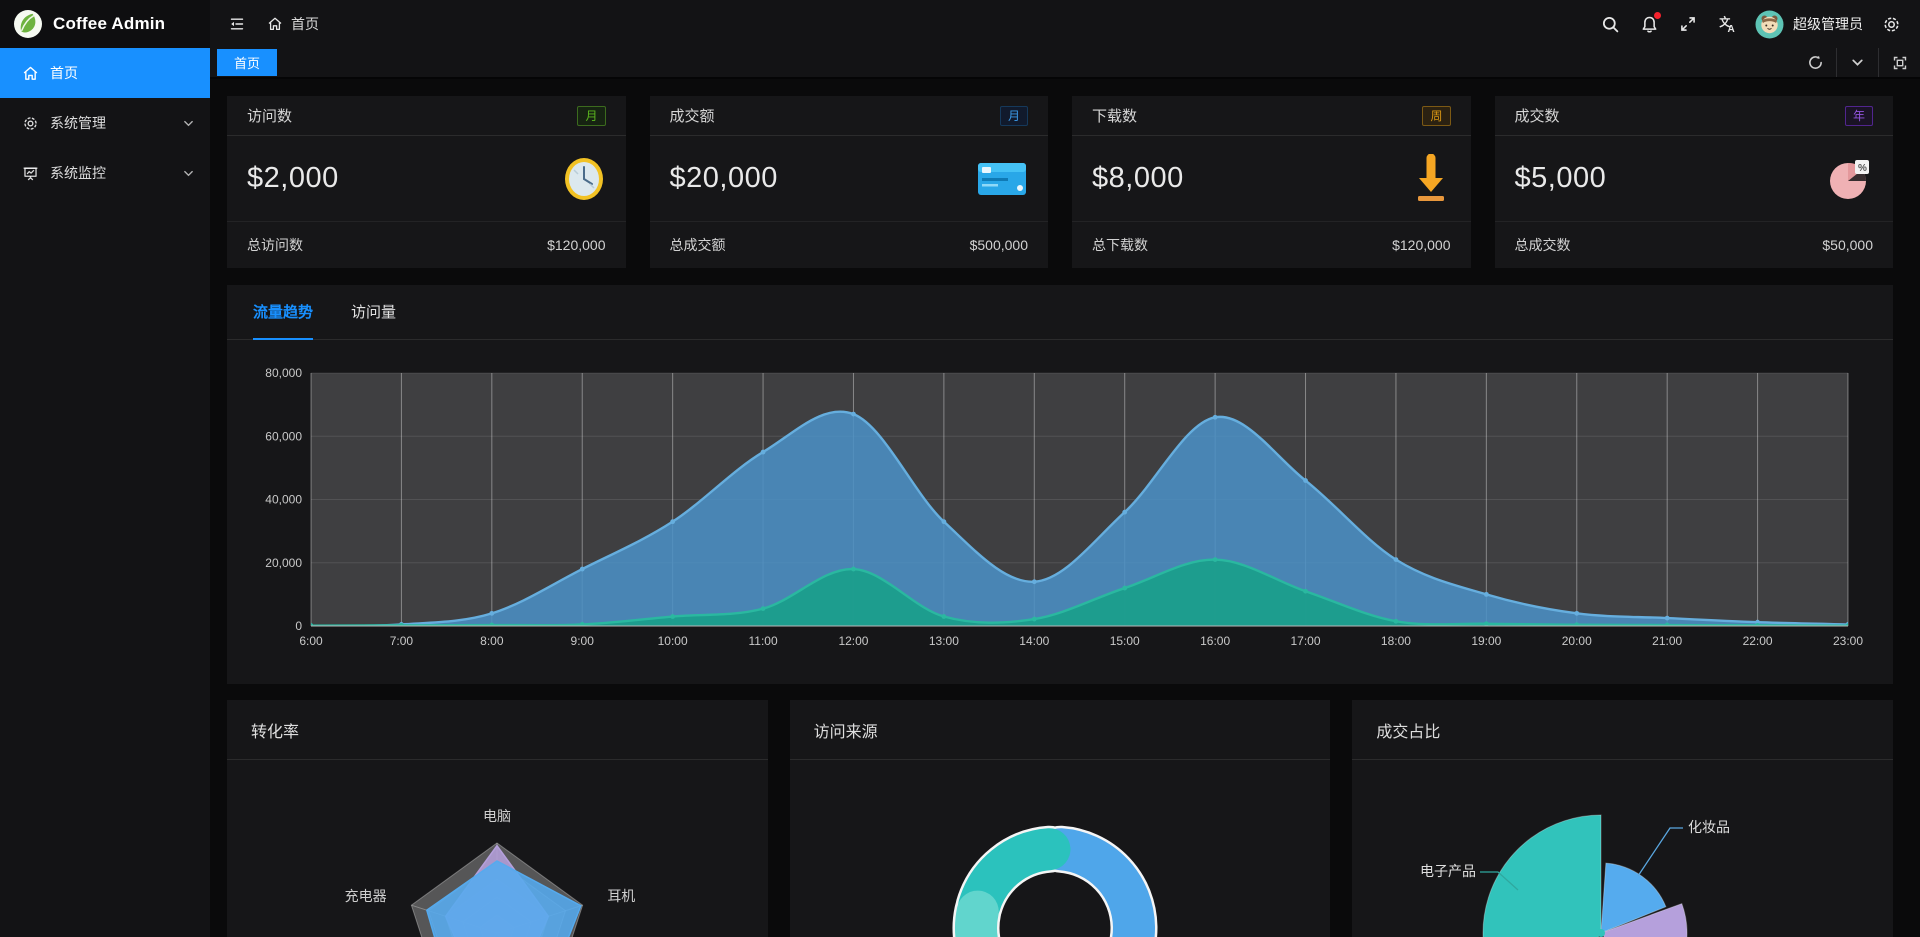 Image resolution: width=1920 pixels, height=937 pixels. What do you see at coordinates (30, 173) in the screenshot?
I see `monitor-icon` at bounding box center [30, 173].